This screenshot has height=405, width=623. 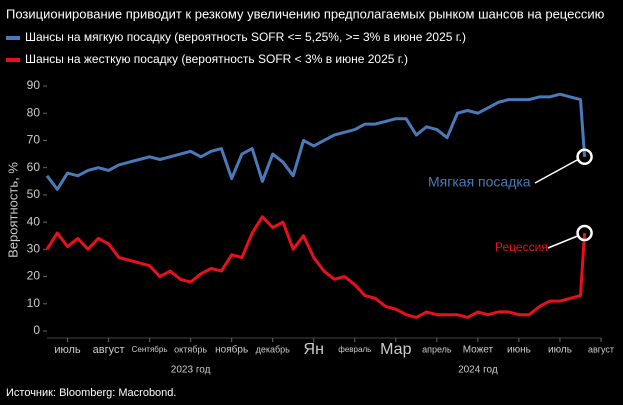 What do you see at coordinates (34, 167) in the screenshot?
I see `y-tick-label: 60` at bounding box center [34, 167].